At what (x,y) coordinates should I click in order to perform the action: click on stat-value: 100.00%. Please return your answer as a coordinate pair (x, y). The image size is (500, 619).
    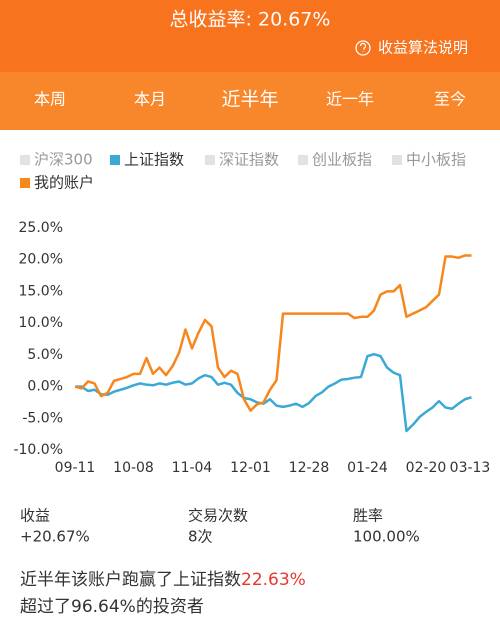
    Looking at the image, I should click on (386, 537).